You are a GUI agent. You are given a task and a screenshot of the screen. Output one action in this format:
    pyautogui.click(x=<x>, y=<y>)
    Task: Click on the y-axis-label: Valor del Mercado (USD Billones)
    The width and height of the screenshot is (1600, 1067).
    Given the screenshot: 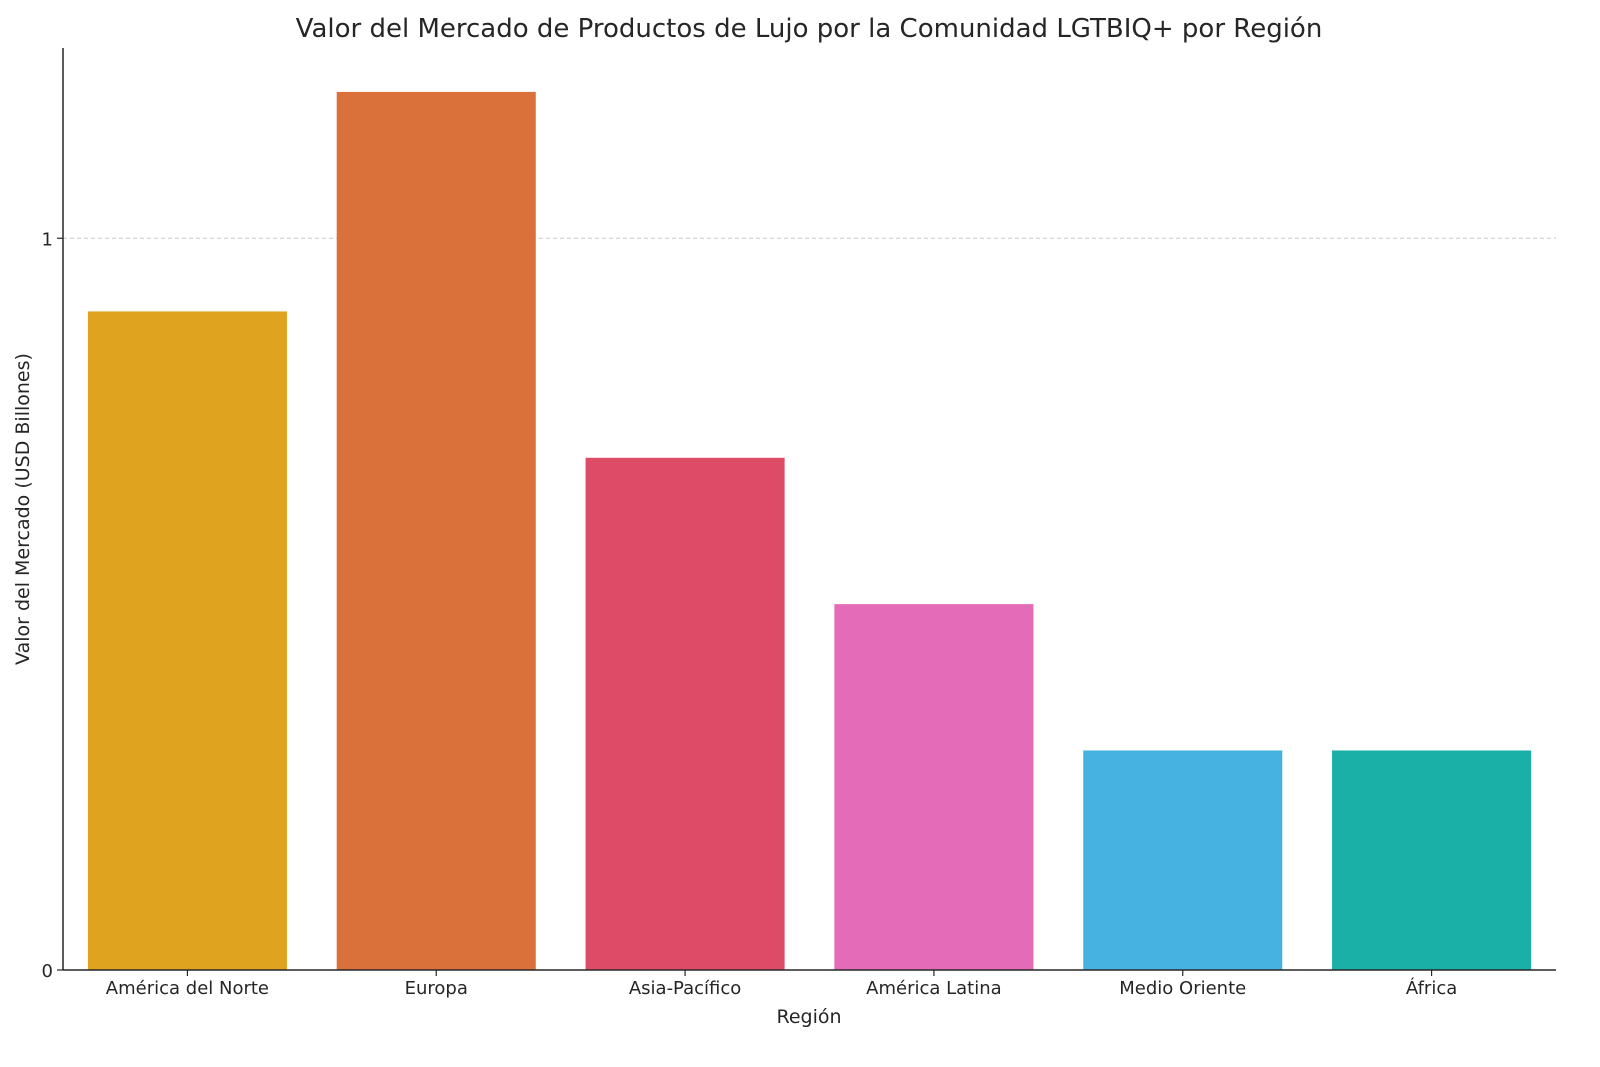 What is the action you would take?
    pyautogui.click(x=23, y=509)
    